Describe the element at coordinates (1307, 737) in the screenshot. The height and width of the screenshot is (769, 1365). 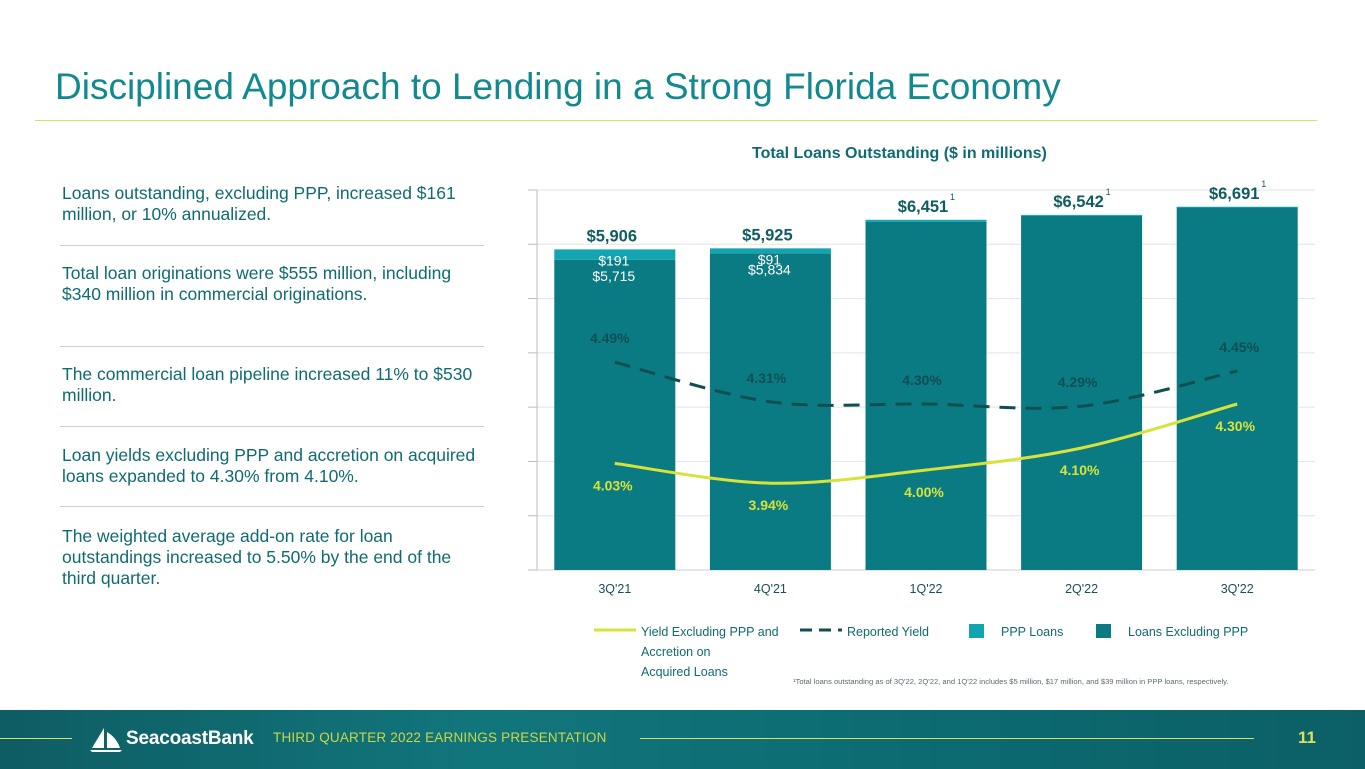
I see `page-number: 11` at that location.